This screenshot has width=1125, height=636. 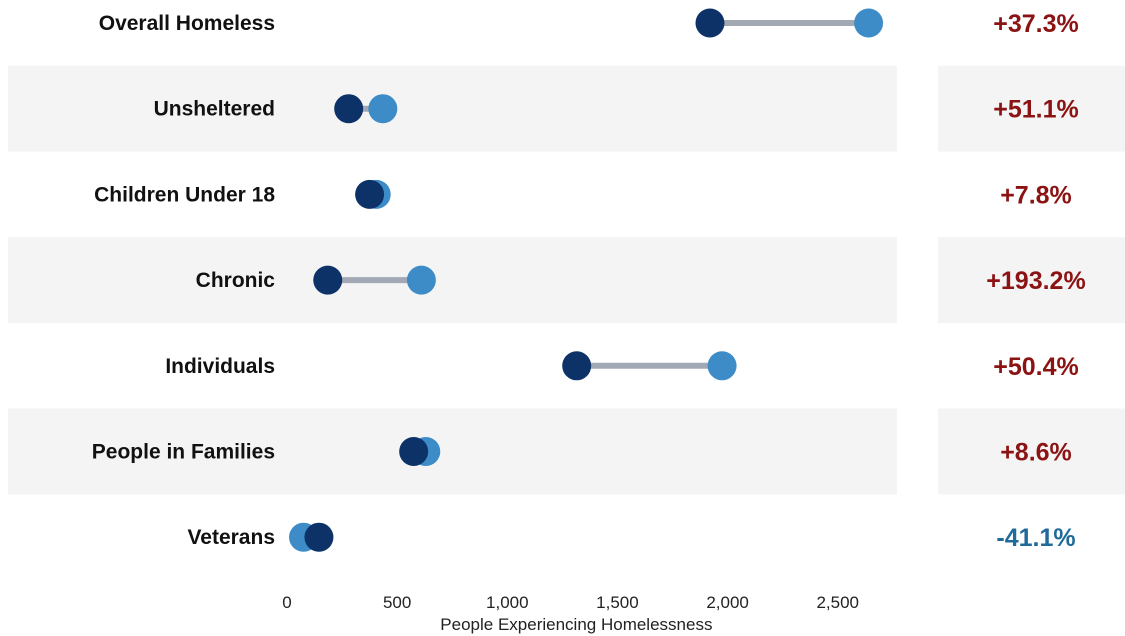 I want to click on x-axis-ticks: 0 500 1,000 1,500 2,000 2,500, so click(x=570, y=602).